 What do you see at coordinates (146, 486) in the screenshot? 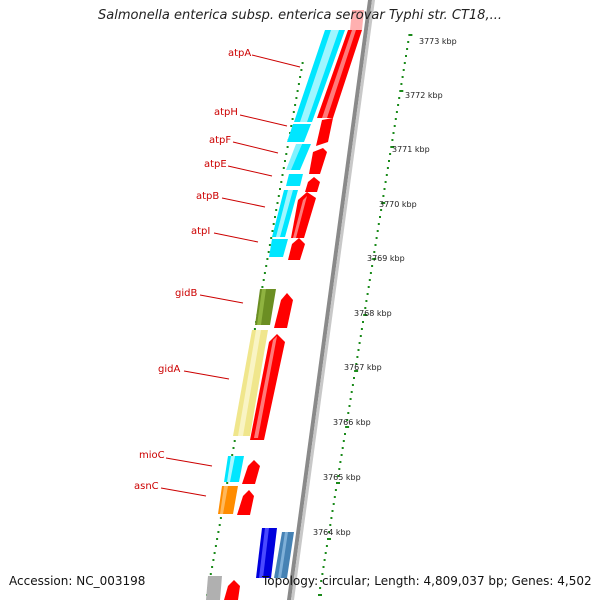
I see `gene-label-asnC: asnC` at bounding box center [146, 486].